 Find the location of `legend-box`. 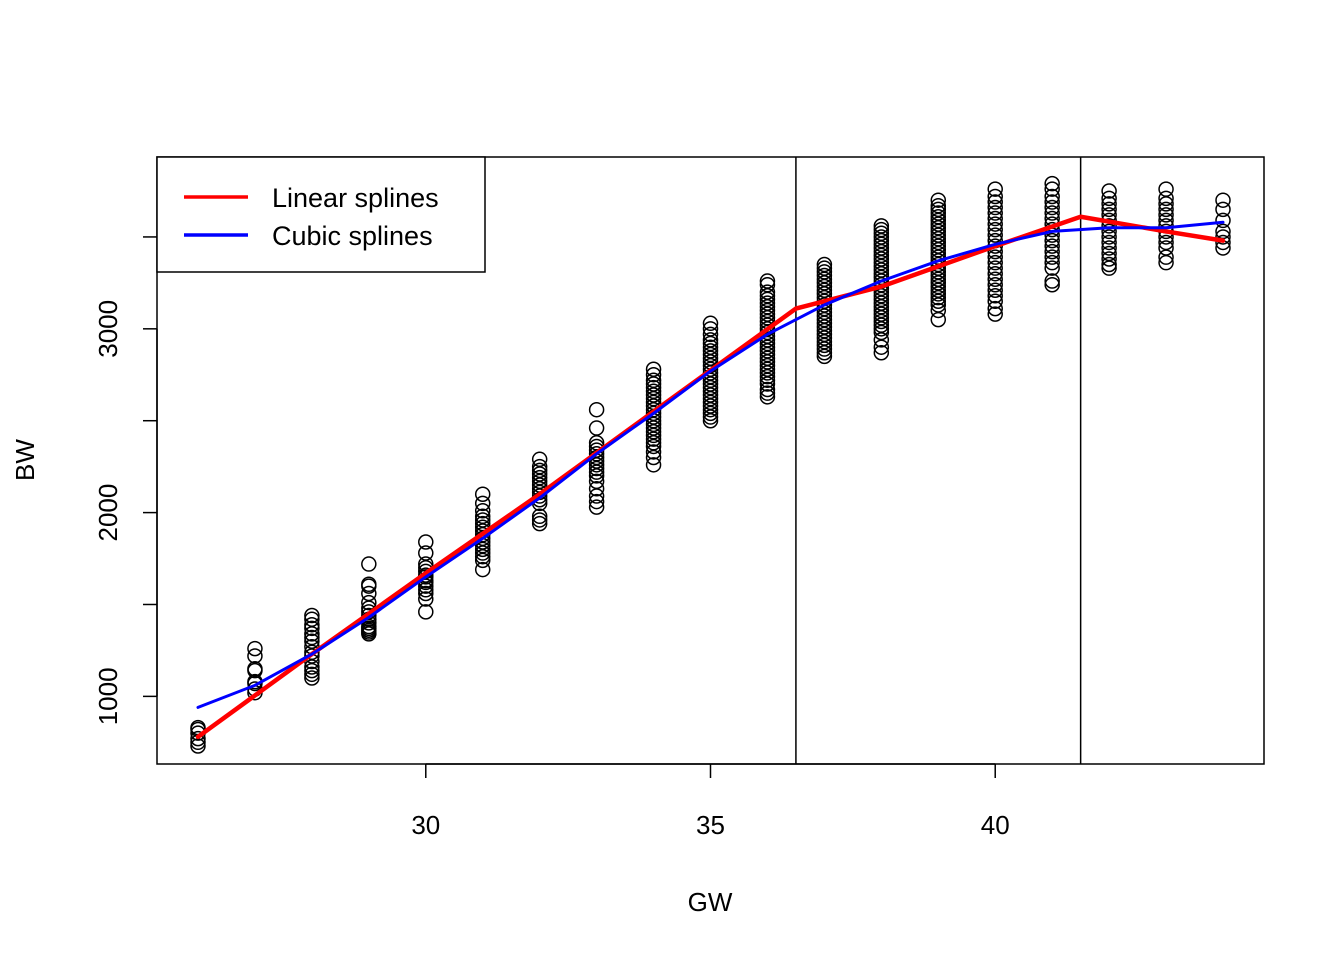

legend-box is located at coordinates (321, 214).